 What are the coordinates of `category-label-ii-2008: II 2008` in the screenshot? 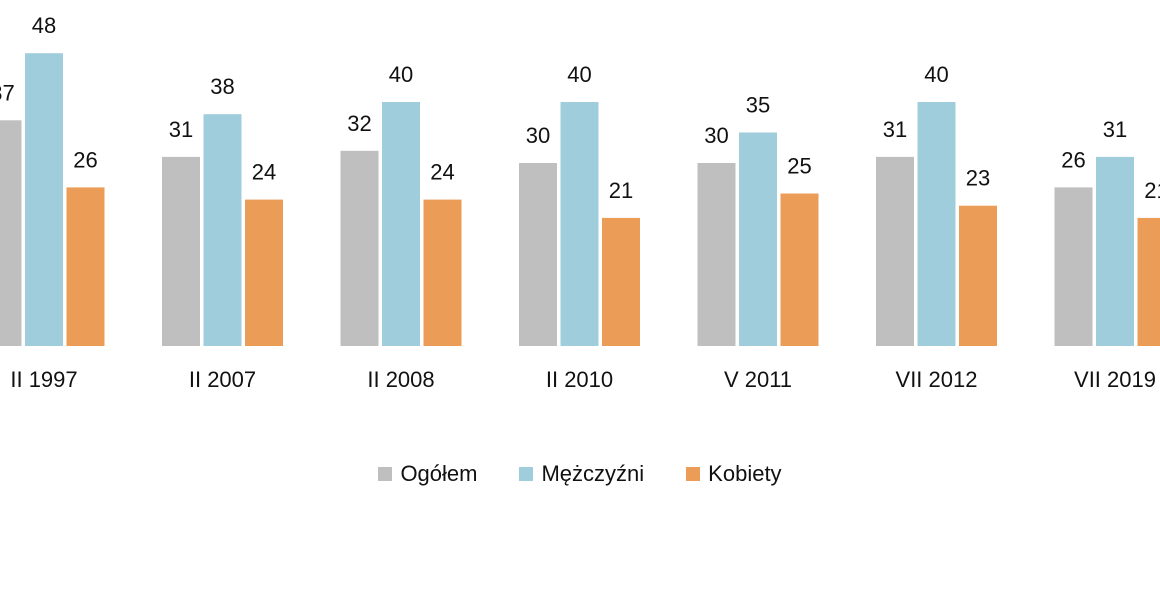 It's located at (400, 379).